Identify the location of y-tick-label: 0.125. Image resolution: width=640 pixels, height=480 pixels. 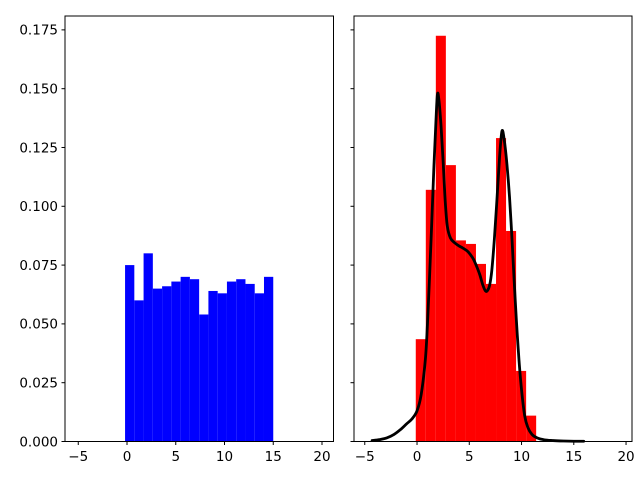
(38, 148).